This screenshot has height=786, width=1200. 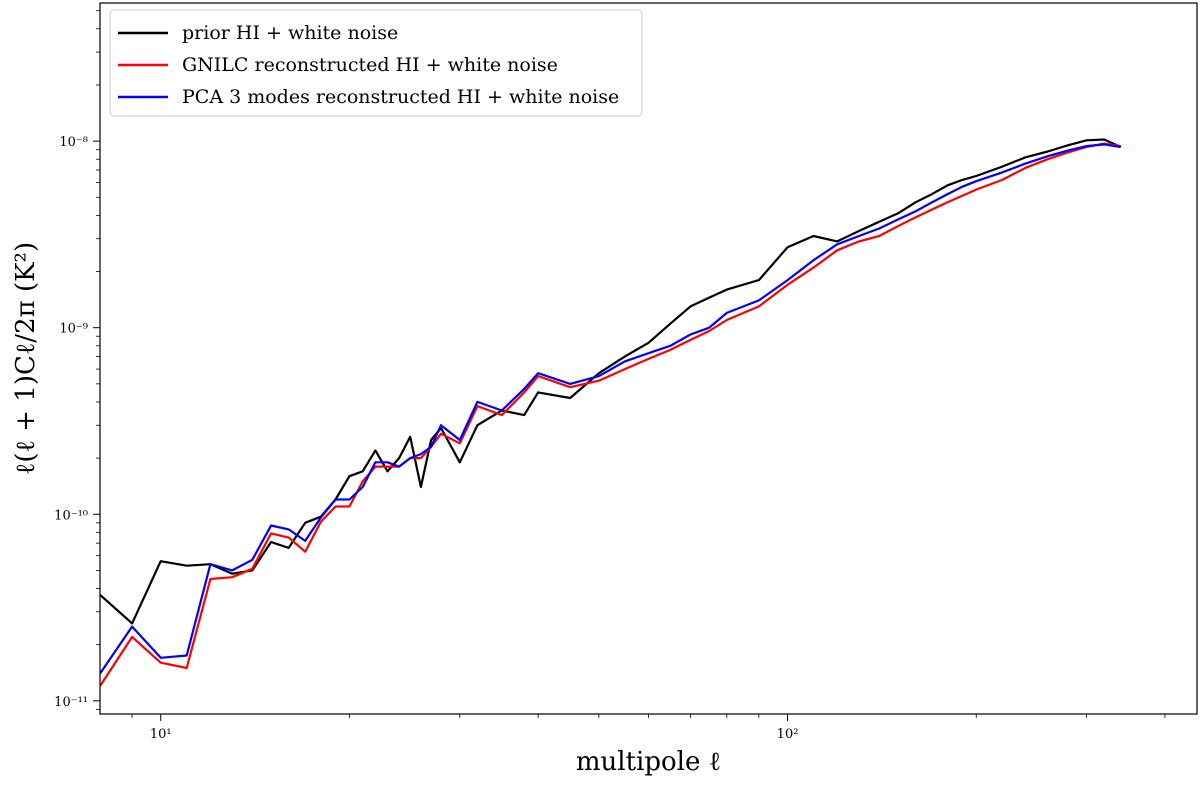 I want to click on y-tick-label-1: 10⁻¹⁰, so click(x=71, y=515).